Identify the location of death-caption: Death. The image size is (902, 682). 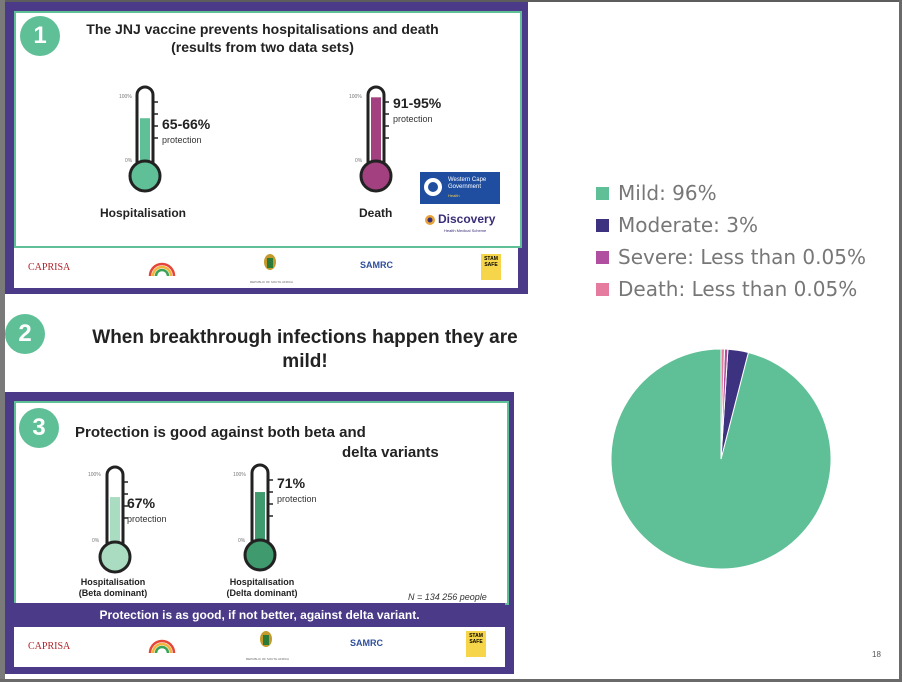
(376, 213).